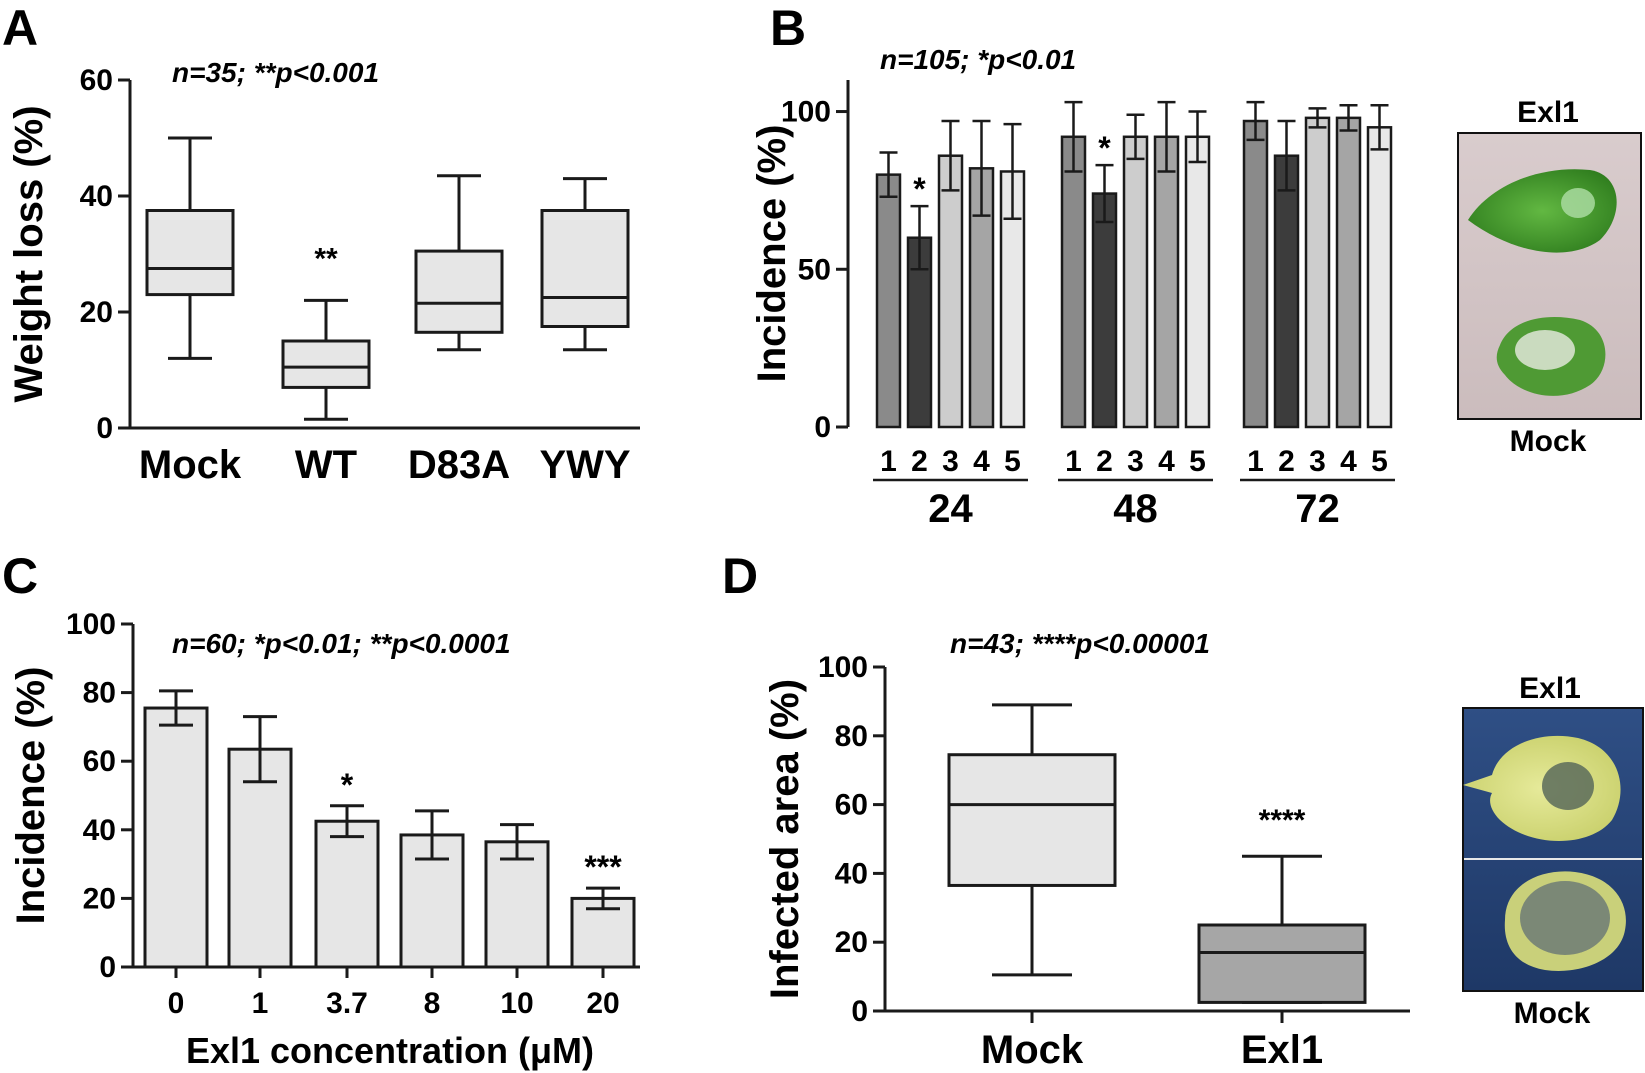  What do you see at coordinates (1578, 203) in the screenshot?
I see `droplet-b` at bounding box center [1578, 203].